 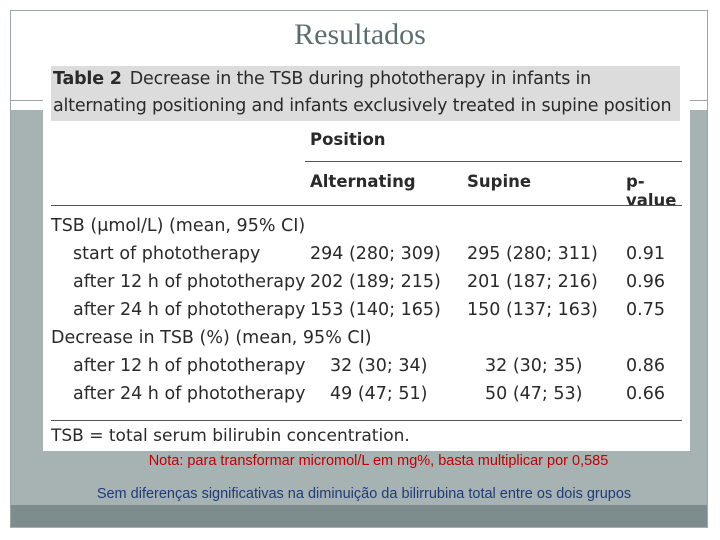 I want to click on cell-supine: 295 (280; 311), so click(x=532, y=254).